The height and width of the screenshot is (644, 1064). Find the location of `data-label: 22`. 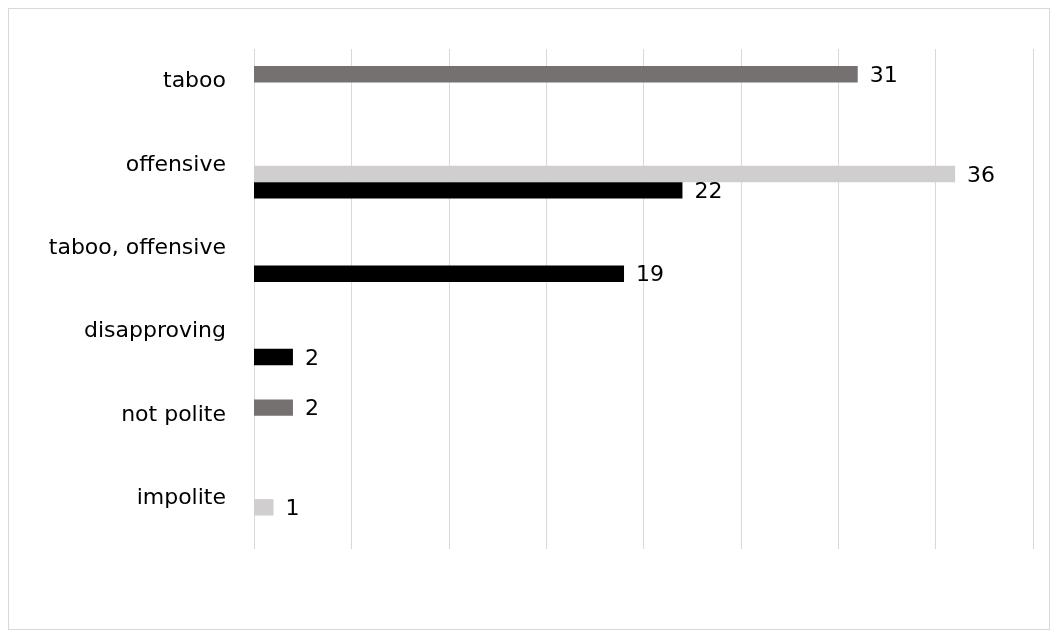

data-label: 22 is located at coordinates (708, 190).